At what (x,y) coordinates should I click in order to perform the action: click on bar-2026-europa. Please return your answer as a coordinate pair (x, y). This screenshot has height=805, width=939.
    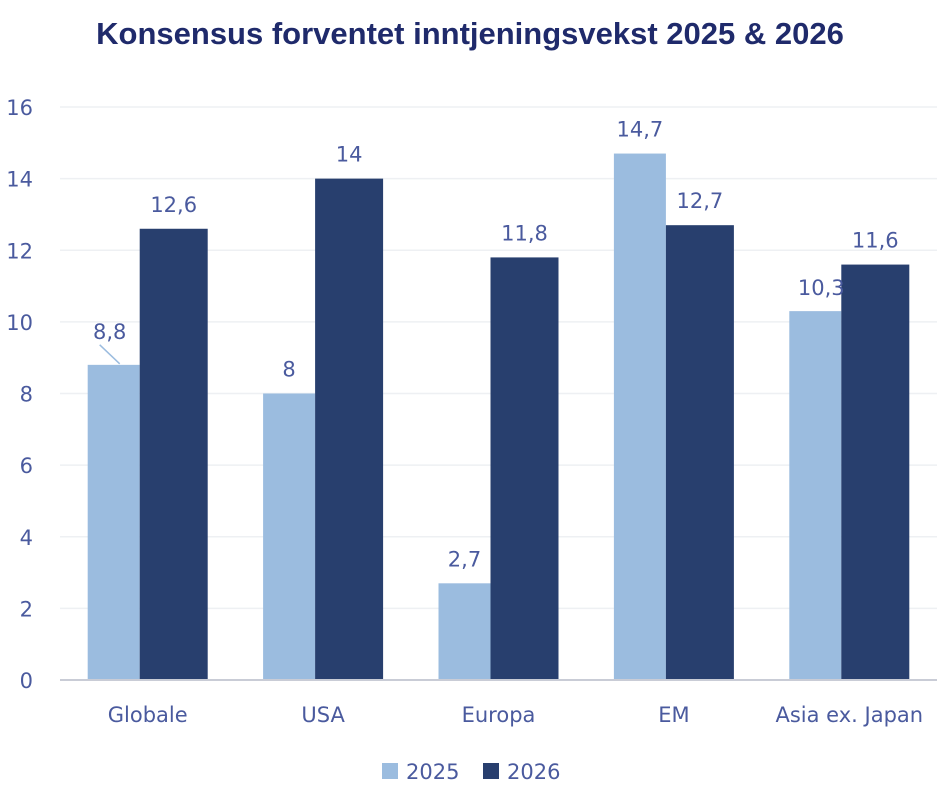
    Looking at the image, I should click on (524, 468).